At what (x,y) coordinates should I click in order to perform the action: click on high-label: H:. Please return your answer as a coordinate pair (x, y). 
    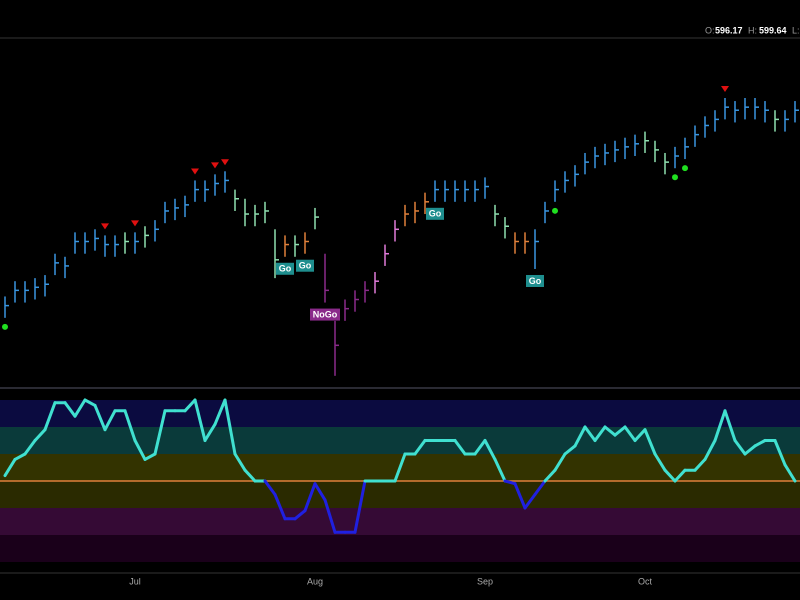
    Looking at the image, I should click on (752, 30).